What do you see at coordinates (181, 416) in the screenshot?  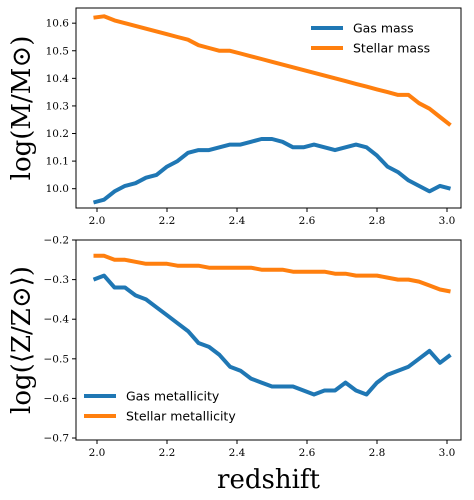 I see `legend-label: Stellar metallicity` at bounding box center [181, 416].